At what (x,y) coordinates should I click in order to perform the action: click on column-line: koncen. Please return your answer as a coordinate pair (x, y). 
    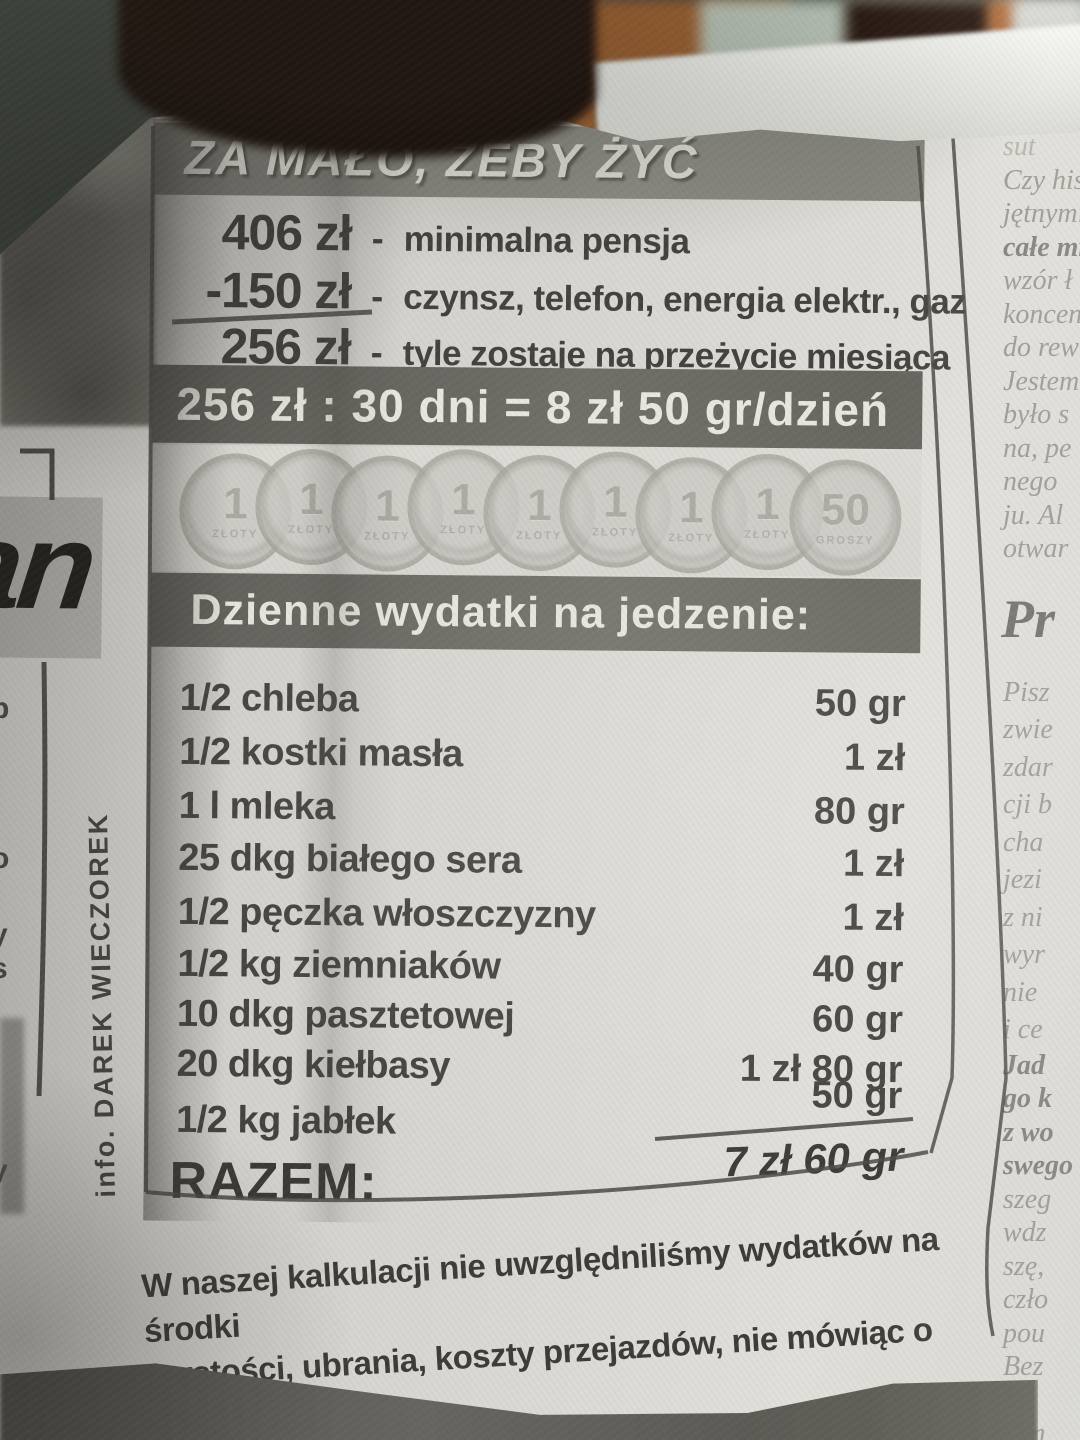
    Looking at the image, I should click on (1041, 314).